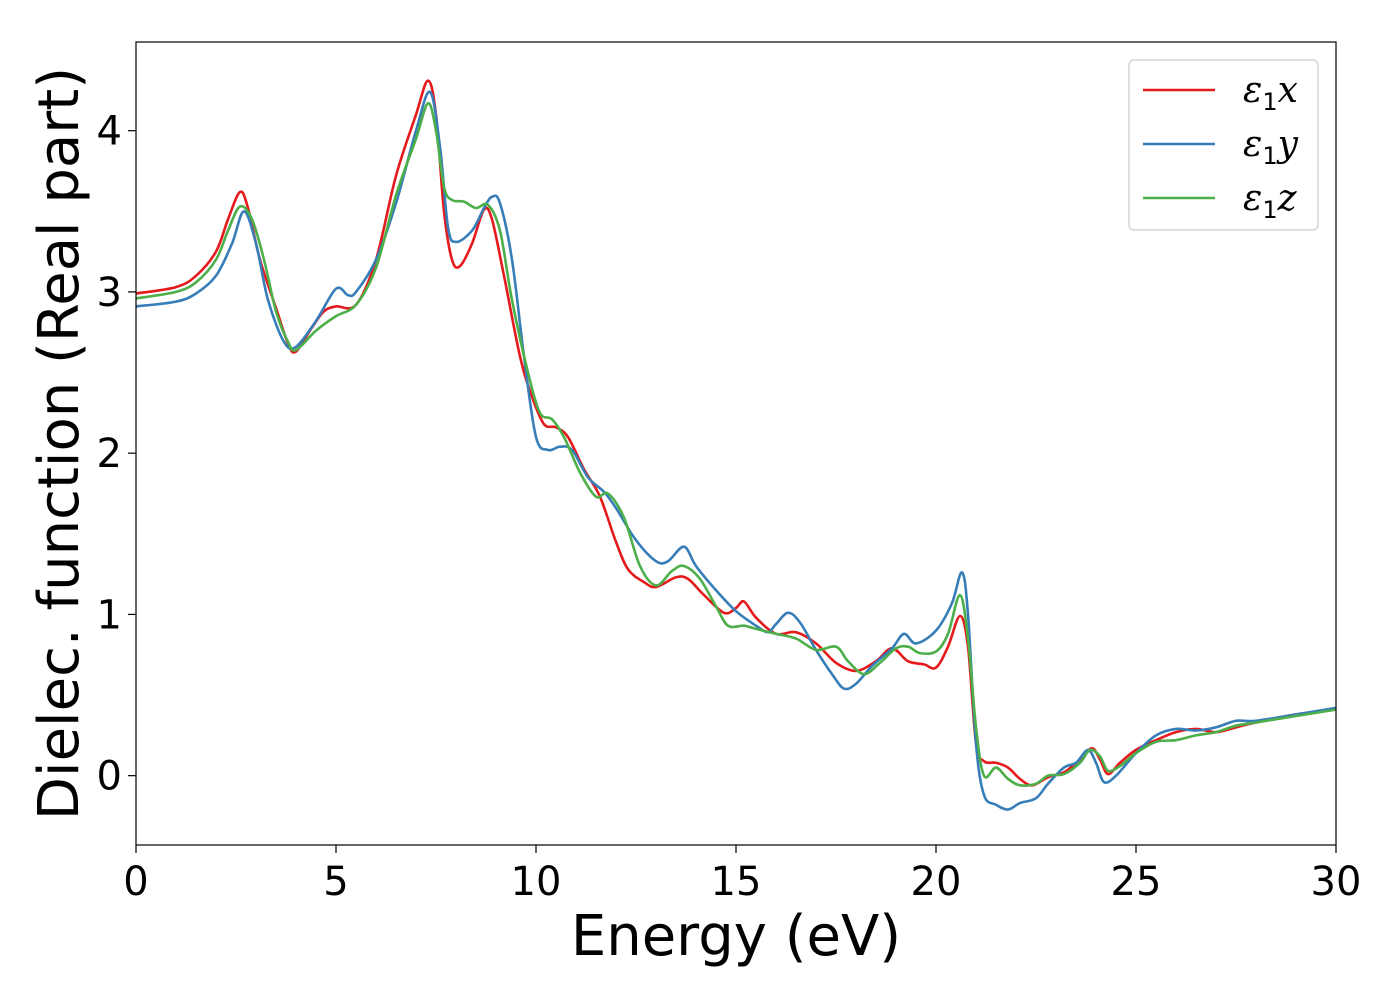 The height and width of the screenshot is (1000, 1400). I want to click on y-tick-label: 2, so click(109, 454).